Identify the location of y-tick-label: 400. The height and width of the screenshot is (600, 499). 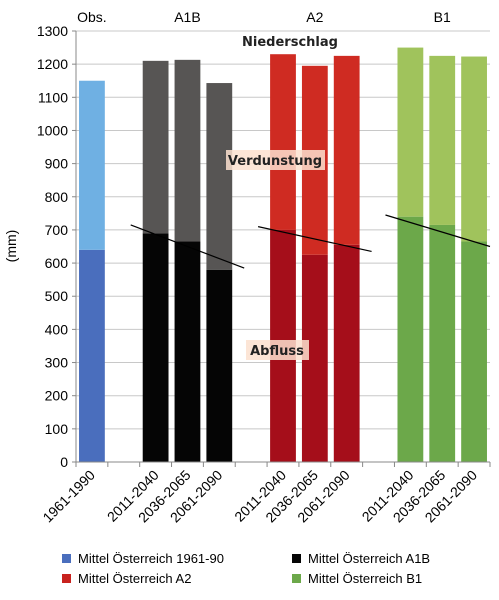
(57, 329).